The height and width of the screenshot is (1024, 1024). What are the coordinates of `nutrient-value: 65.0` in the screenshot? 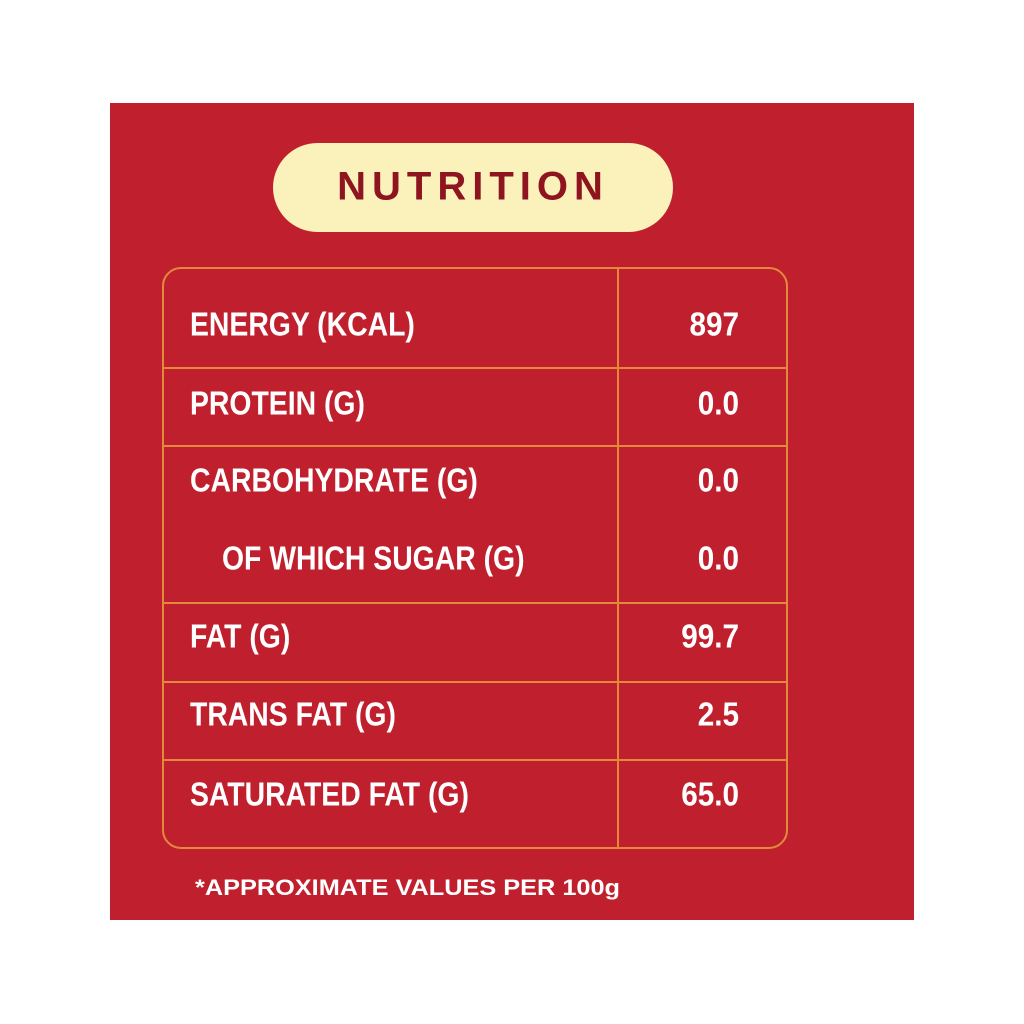 It's located at (710, 794).